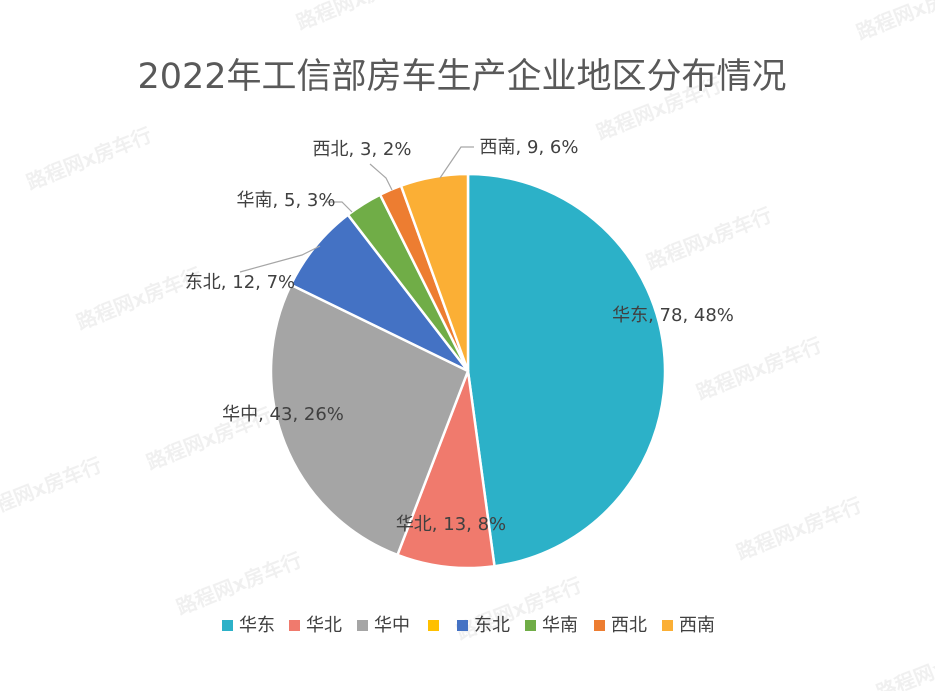  Describe the element at coordinates (324, 625) in the screenshot. I see `legend-label: 华北` at that location.